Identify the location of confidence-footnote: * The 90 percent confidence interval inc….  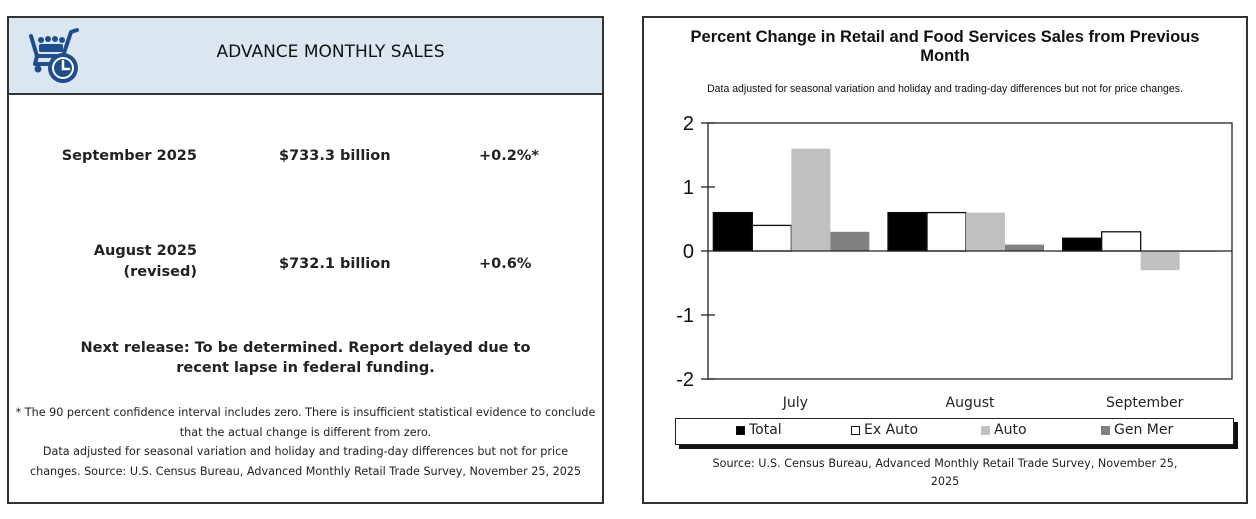
(305, 422).